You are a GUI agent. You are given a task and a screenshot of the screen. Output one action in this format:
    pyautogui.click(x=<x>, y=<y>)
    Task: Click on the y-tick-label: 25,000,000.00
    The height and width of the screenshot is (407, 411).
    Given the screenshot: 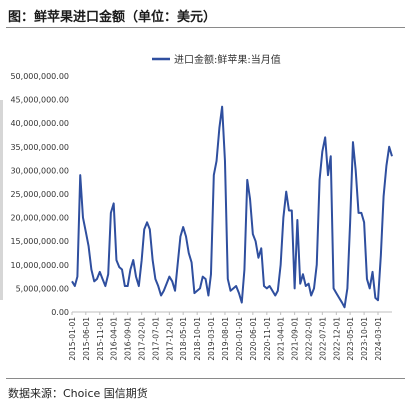 What is the action you would take?
    pyautogui.click(x=39, y=194)
    